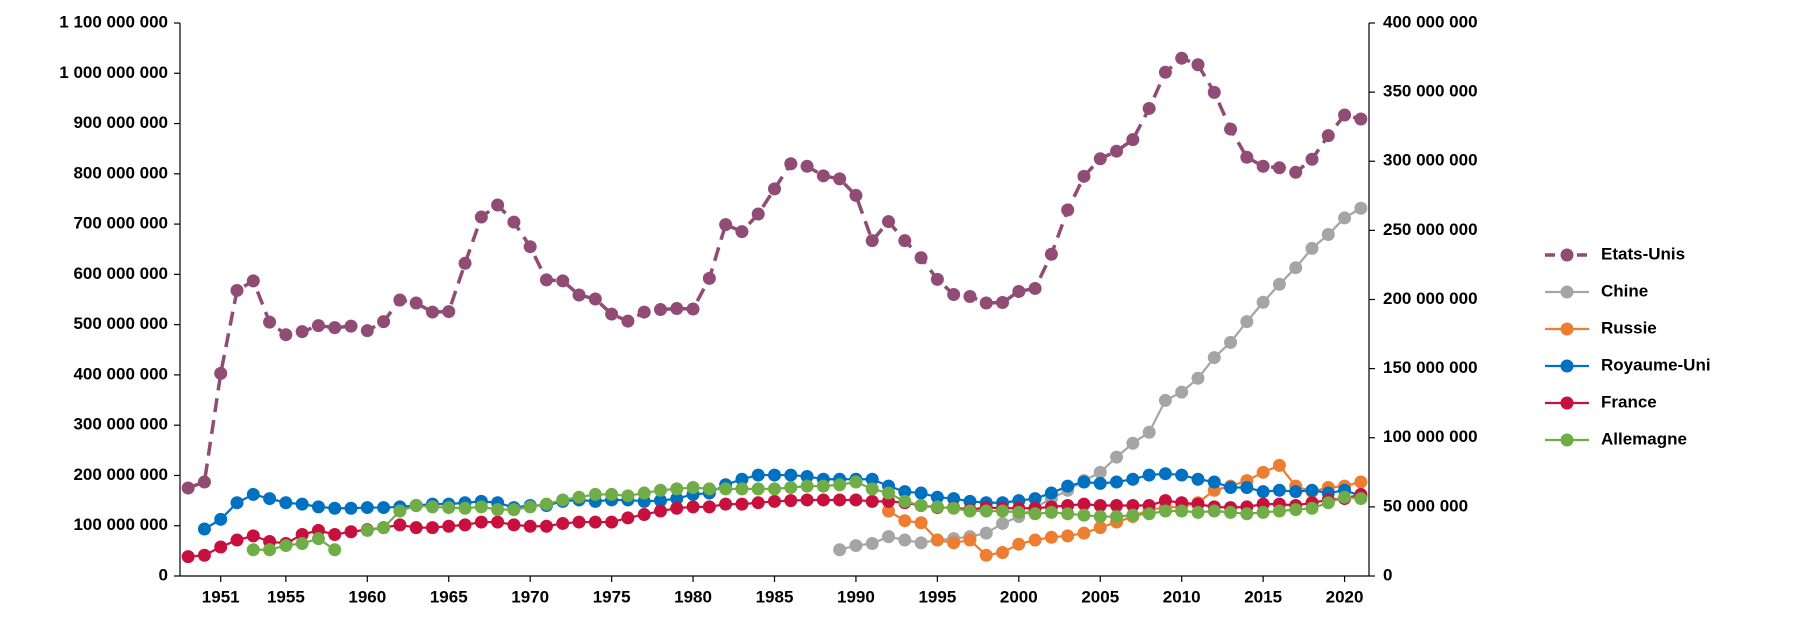  Describe the element at coordinates (113, 21) in the screenshot. I see `y-tick-label: 1 100 000 000` at that location.